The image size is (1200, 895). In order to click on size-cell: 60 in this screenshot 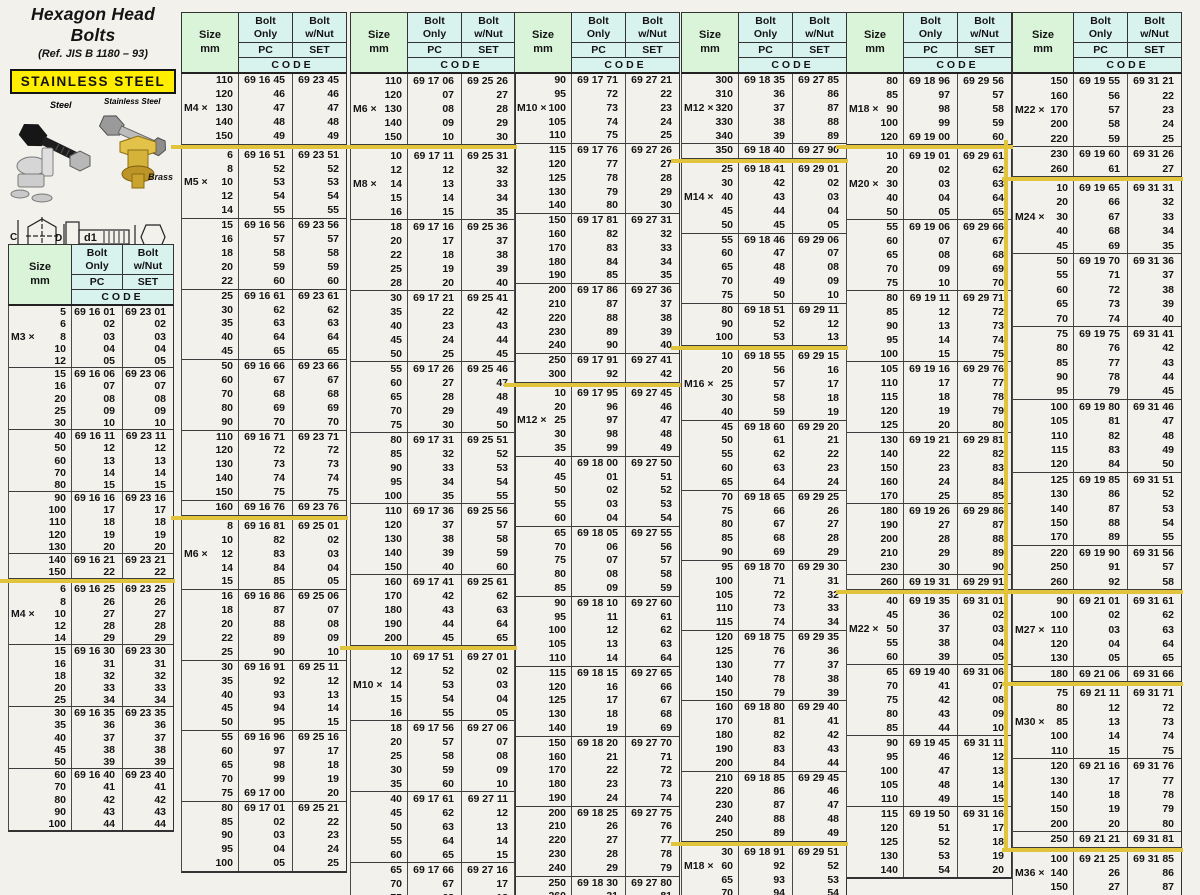, I will do `click(875, 241)`.